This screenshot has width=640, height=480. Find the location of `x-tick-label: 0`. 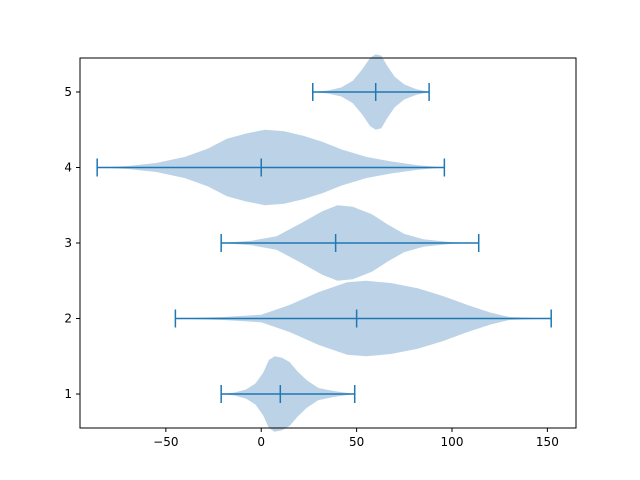

x-tick-label: 0 is located at coordinates (261, 442).